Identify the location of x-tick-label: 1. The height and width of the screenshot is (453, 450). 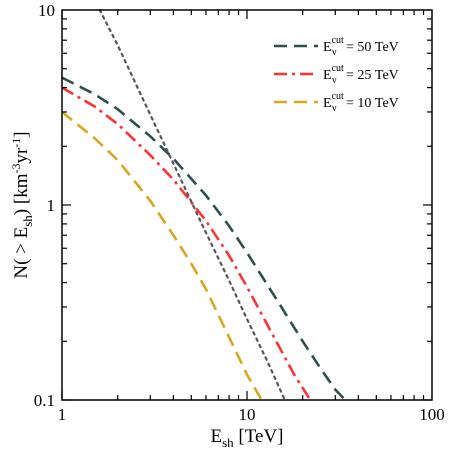
(62, 414).